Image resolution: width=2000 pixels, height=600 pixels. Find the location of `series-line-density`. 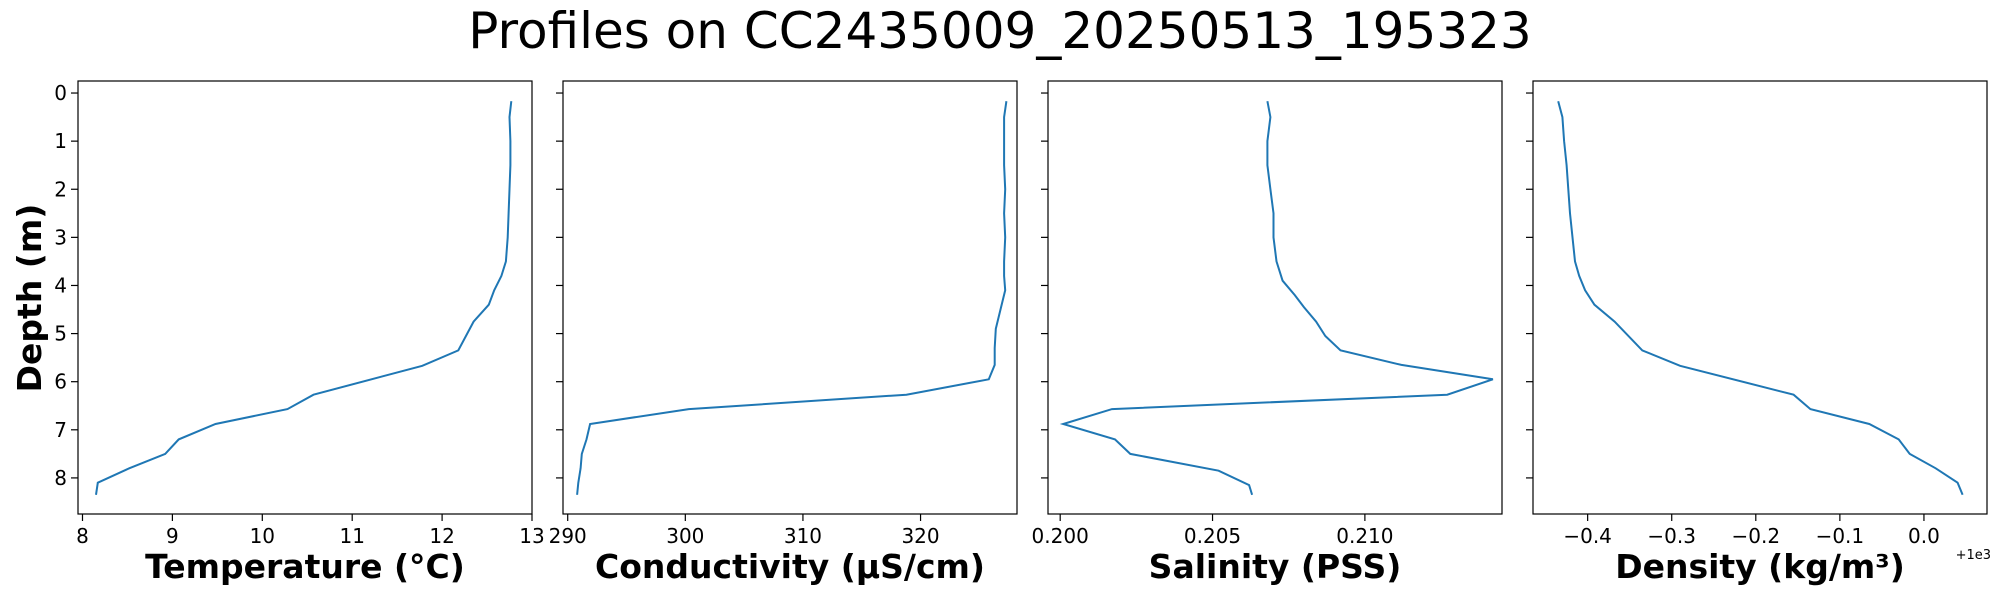

series-line-density is located at coordinates (1760, 298).